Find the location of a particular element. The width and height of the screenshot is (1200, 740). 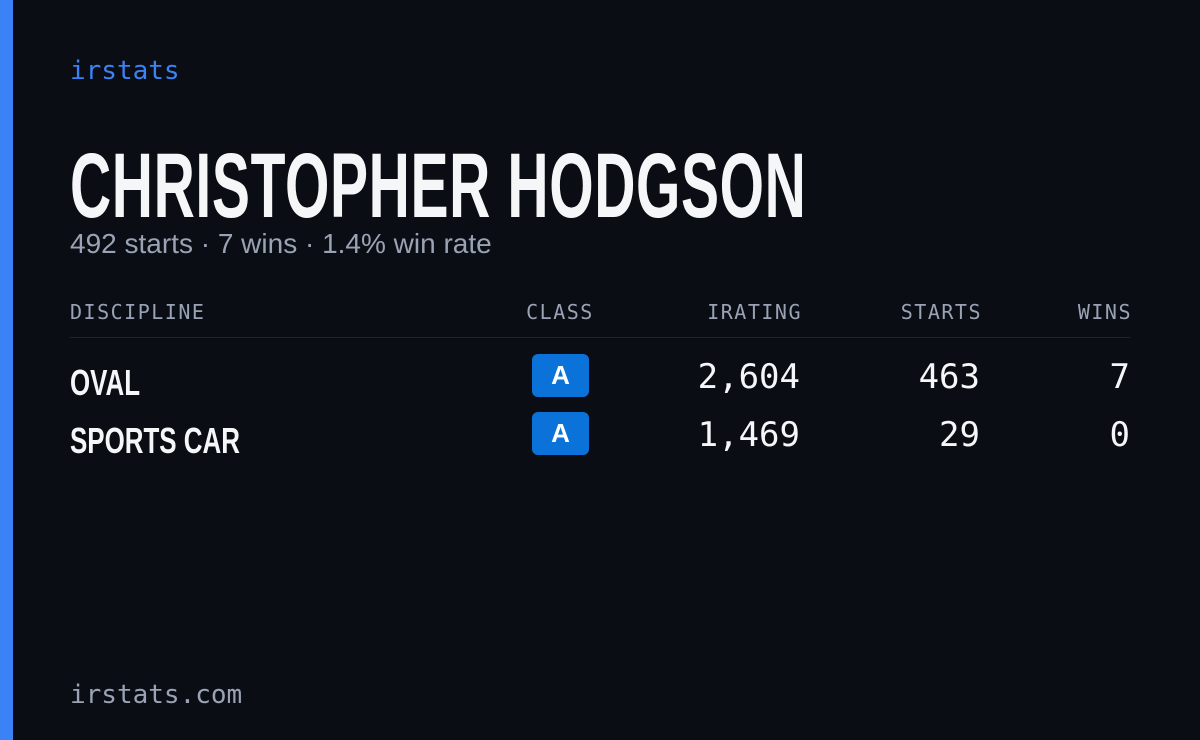

driver-name: CHRISTOPHER HODGSON is located at coordinates (438, 186).